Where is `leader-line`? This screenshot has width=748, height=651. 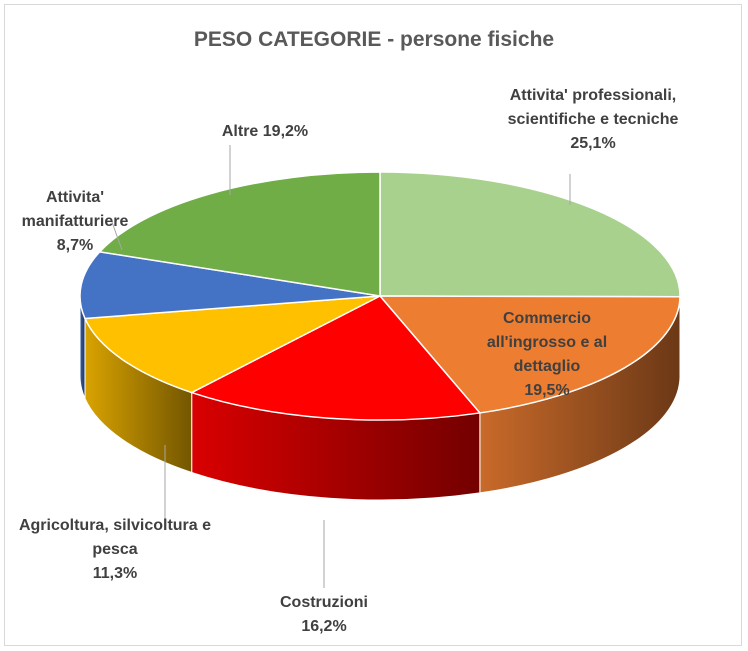 leader-line is located at coordinates (117, 236).